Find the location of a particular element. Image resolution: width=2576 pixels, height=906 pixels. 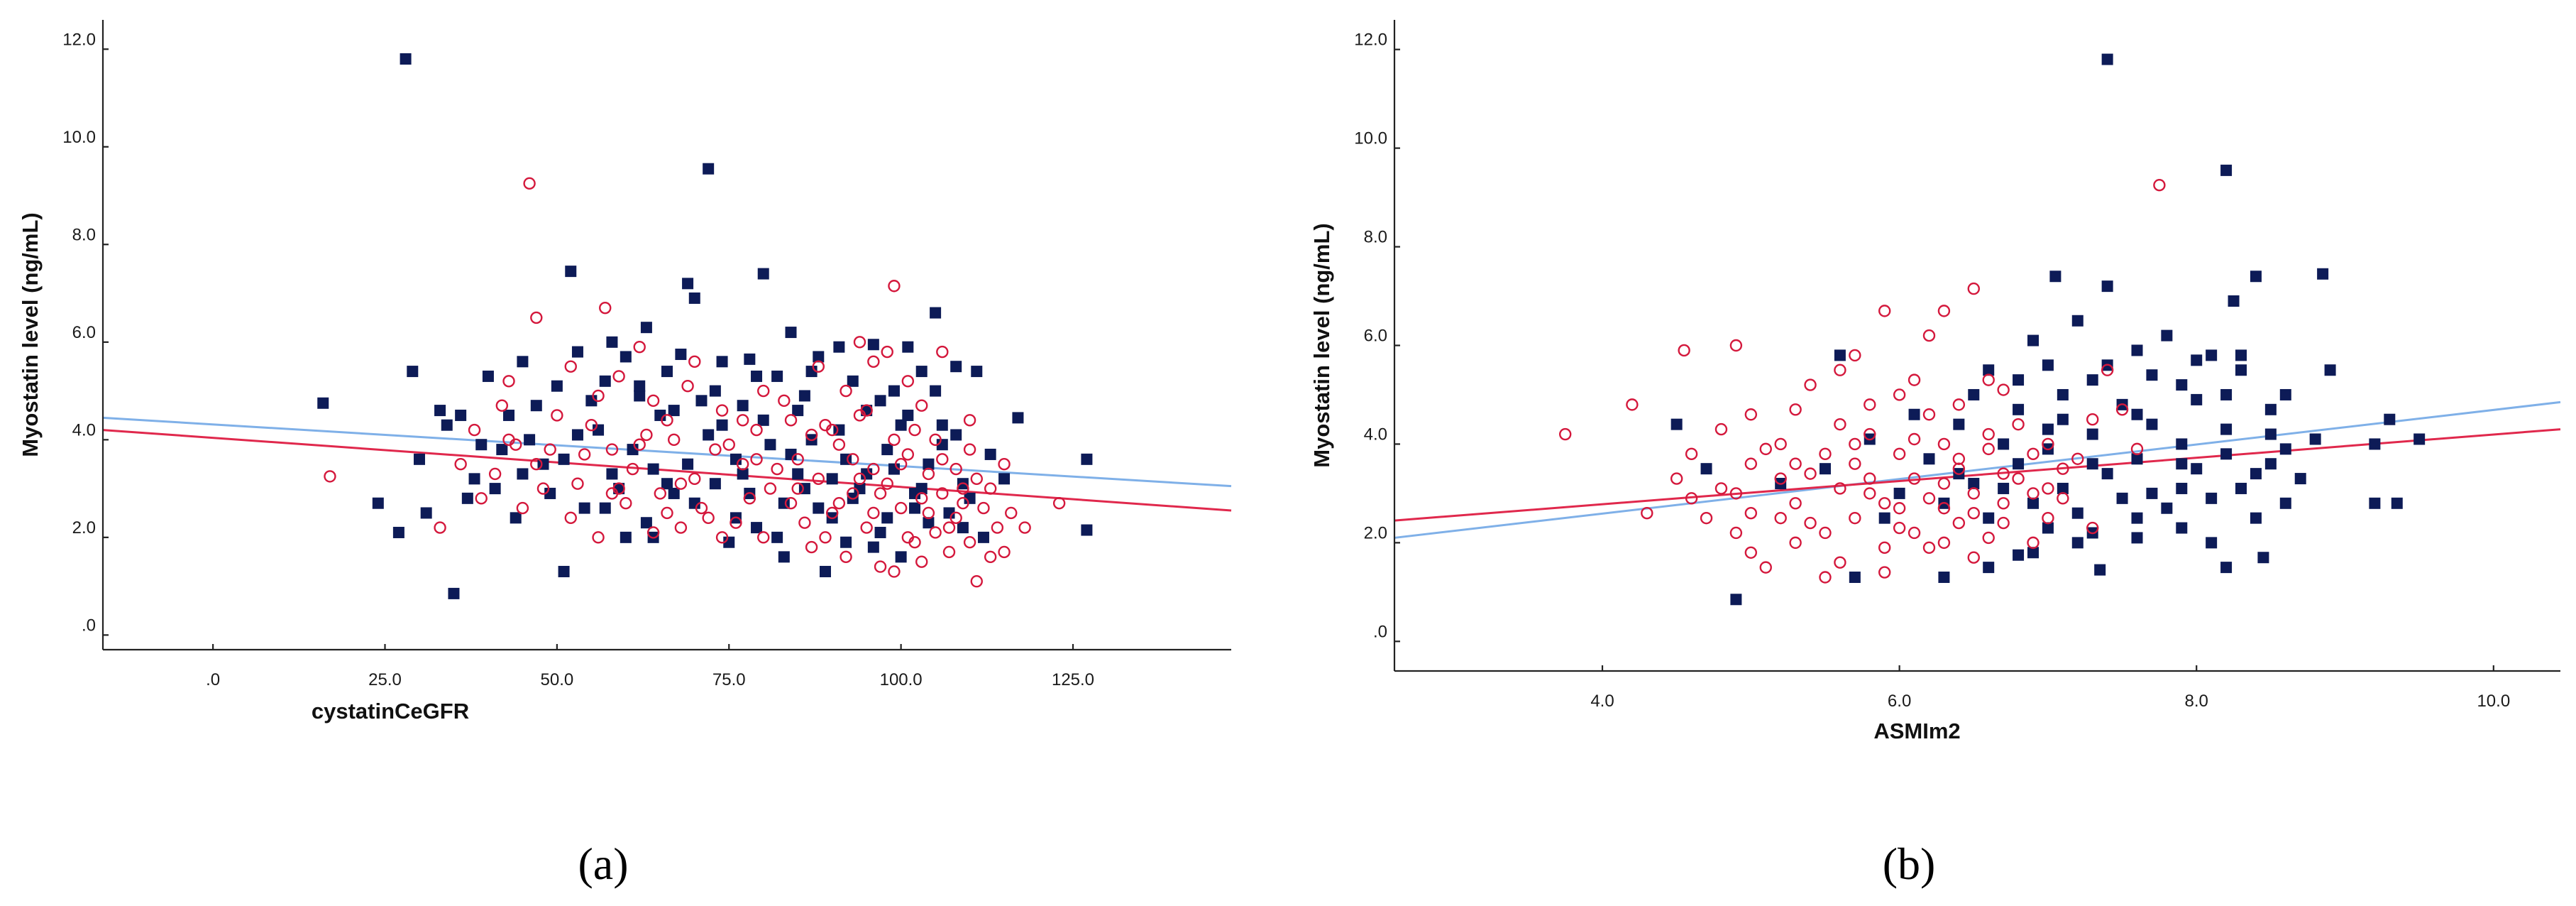

y-tick-label: 6.0 is located at coordinates (1375, 337).